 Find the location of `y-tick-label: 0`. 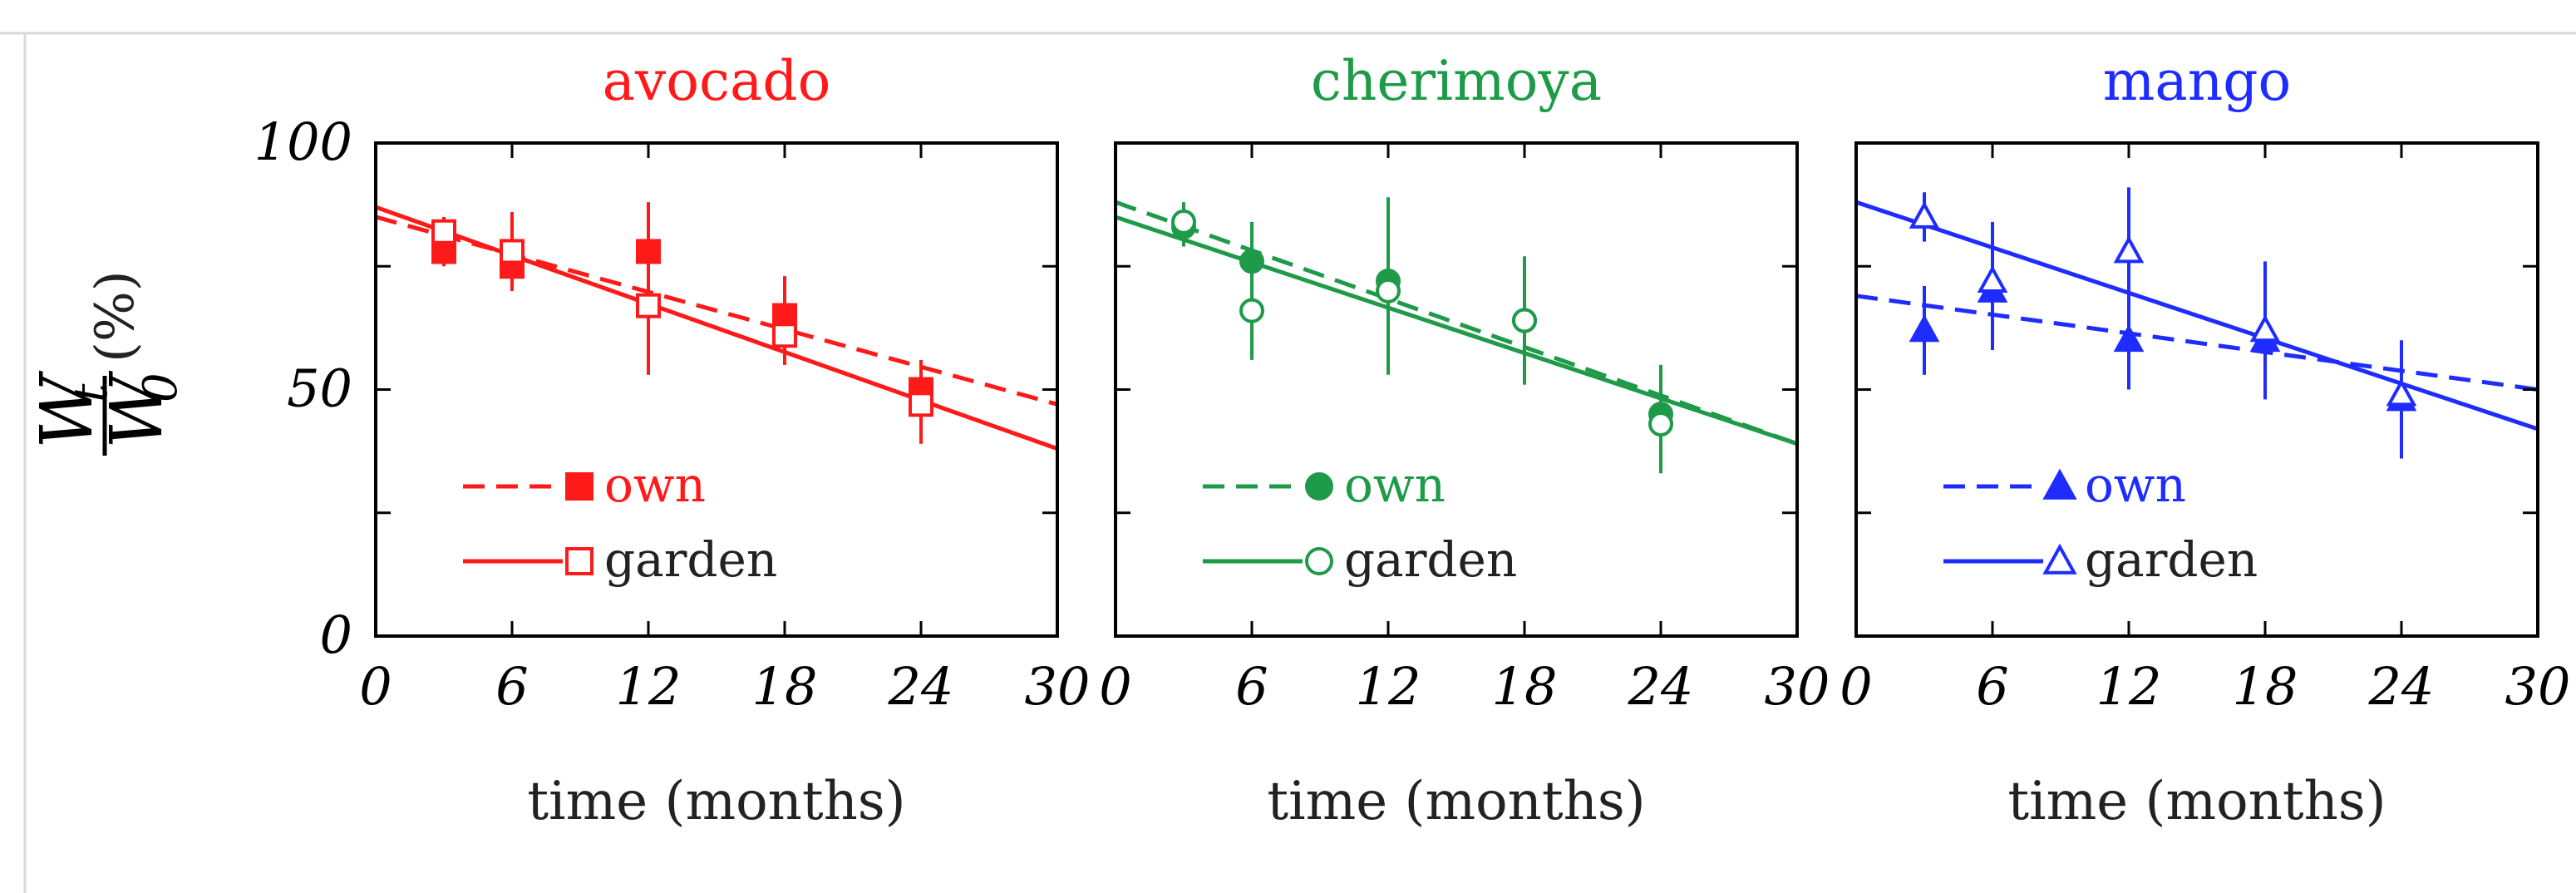

y-tick-label: 0 is located at coordinates (336, 634).